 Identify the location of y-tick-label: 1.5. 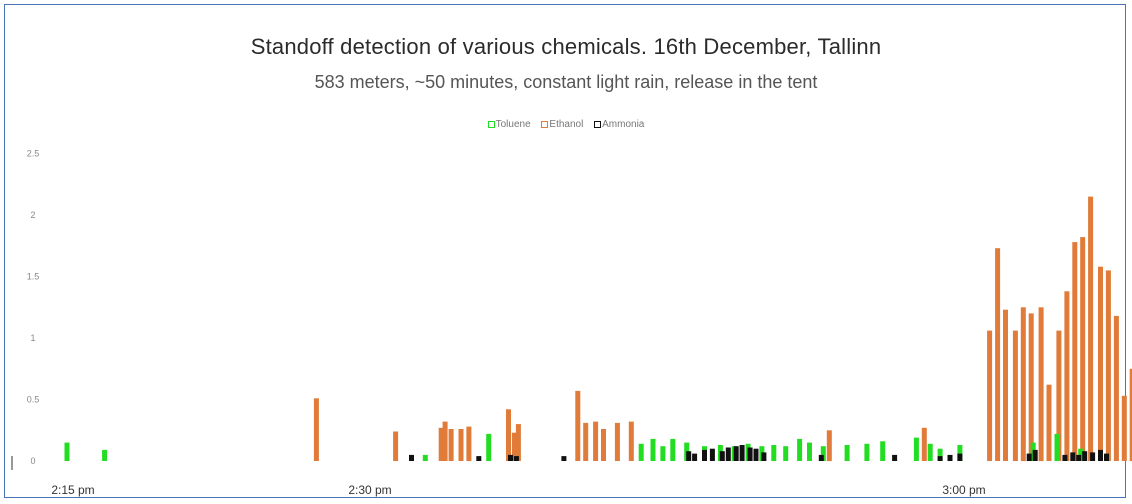
(33, 277).